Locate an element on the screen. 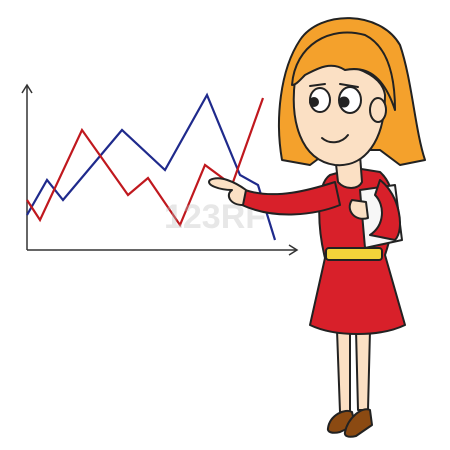 This screenshot has width=450, height=450. leg-right is located at coordinates (363, 370).